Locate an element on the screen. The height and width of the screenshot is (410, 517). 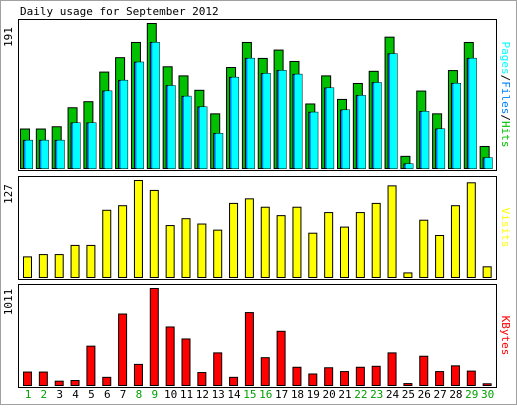
day-label: 10 is located at coordinates (170, 394).